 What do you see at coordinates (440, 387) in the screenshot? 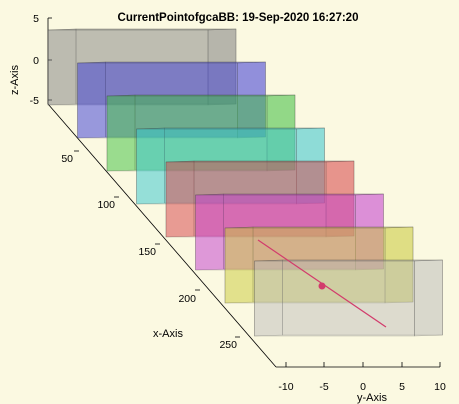
I see `y-tick-label: 10` at bounding box center [440, 387].